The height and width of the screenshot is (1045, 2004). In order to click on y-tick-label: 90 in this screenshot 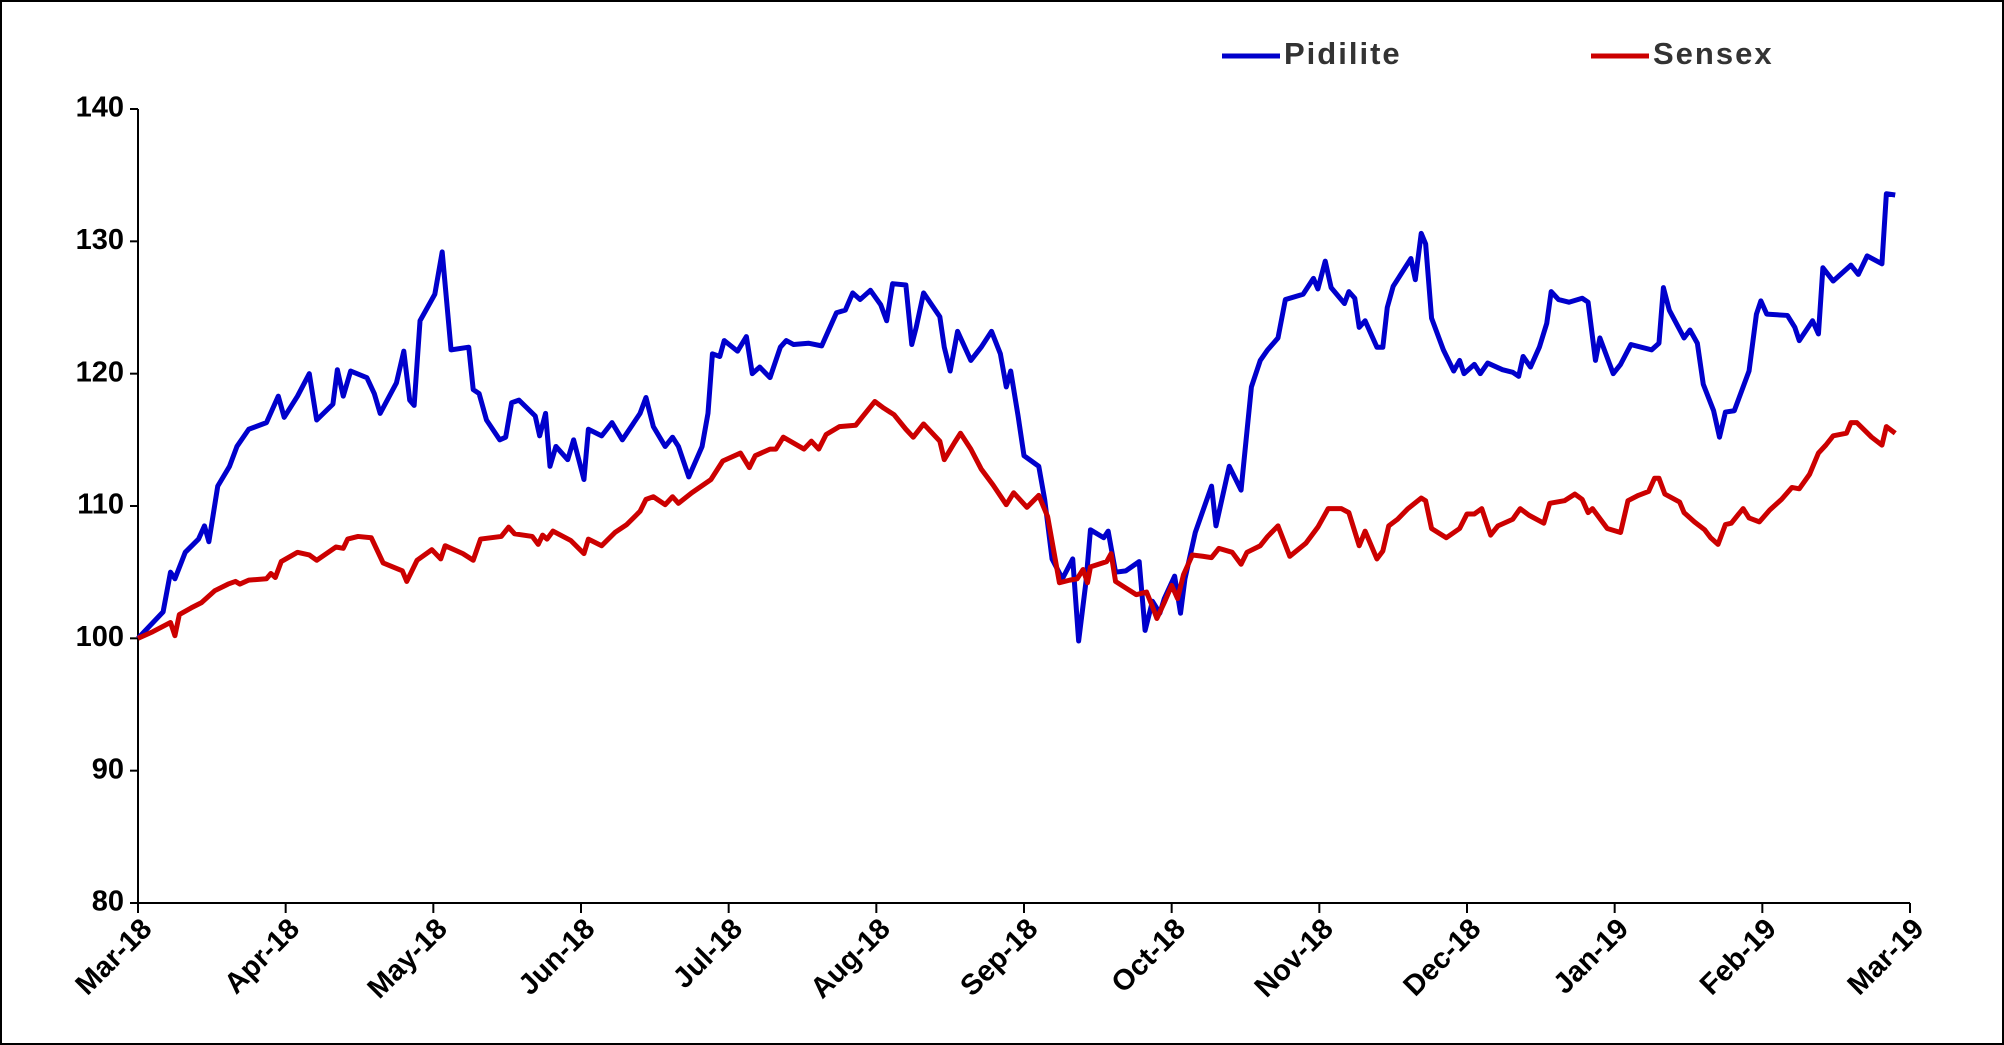, I will do `click(108, 769)`.